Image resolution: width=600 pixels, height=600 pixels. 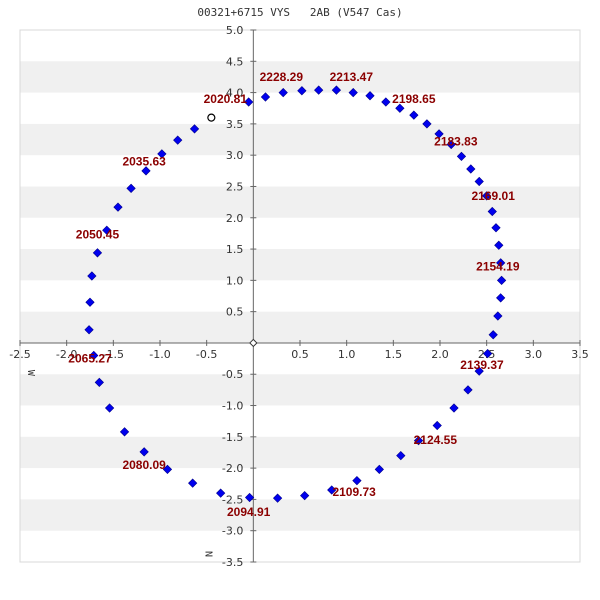 I want to click on y-tick-label: 3.5, so click(x=235, y=124).